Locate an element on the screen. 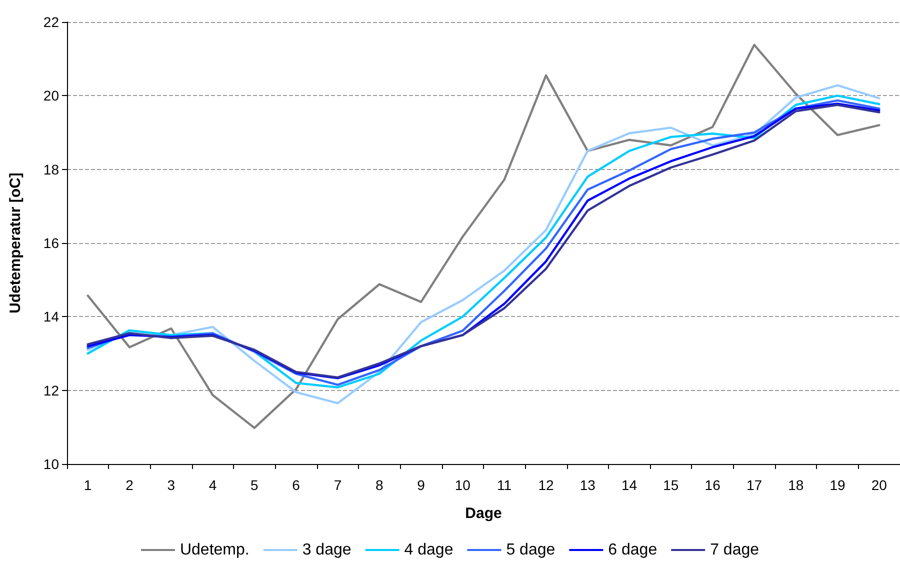  x-tick-label: 12 is located at coordinates (546, 485).